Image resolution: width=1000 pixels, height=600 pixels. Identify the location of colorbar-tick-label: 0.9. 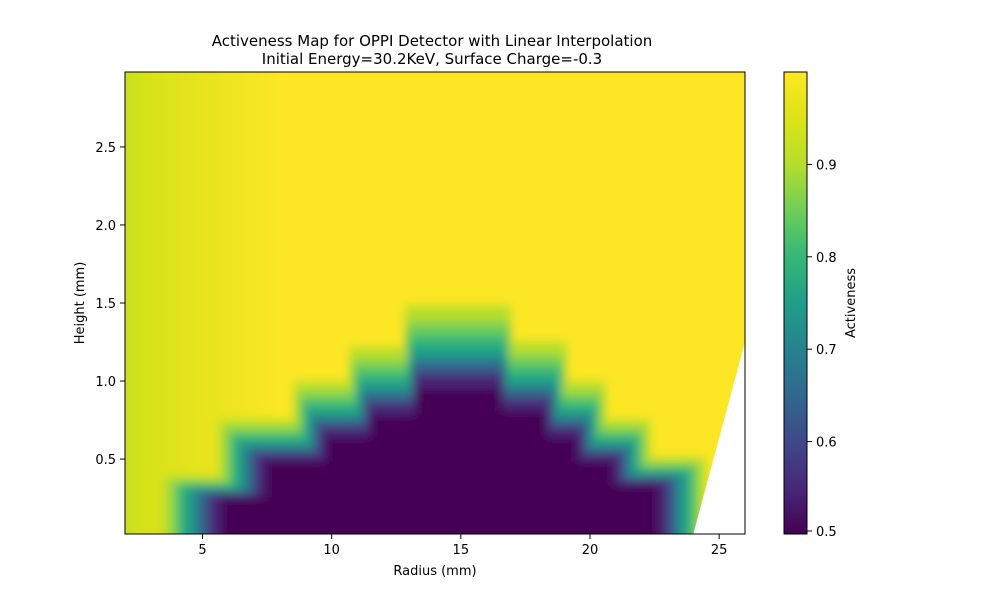
(826, 165).